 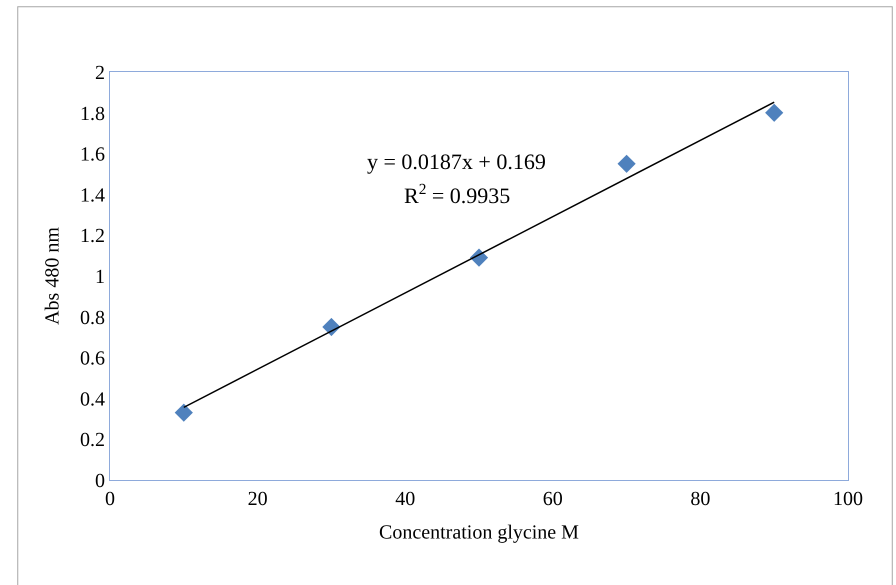 I want to click on y-tick-label: 0, so click(x=100, y=481).